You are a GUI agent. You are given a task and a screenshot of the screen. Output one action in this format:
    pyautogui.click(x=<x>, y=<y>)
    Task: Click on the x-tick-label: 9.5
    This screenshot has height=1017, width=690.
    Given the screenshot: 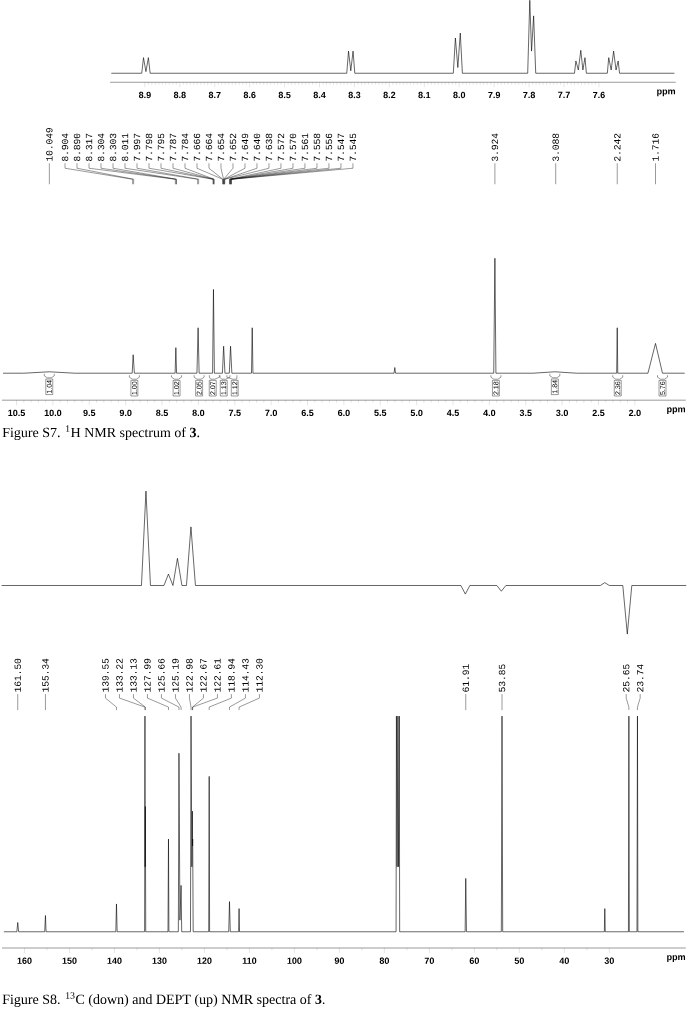 What is the action you would take?
    pyautogui.click(x=89, y=413)
    